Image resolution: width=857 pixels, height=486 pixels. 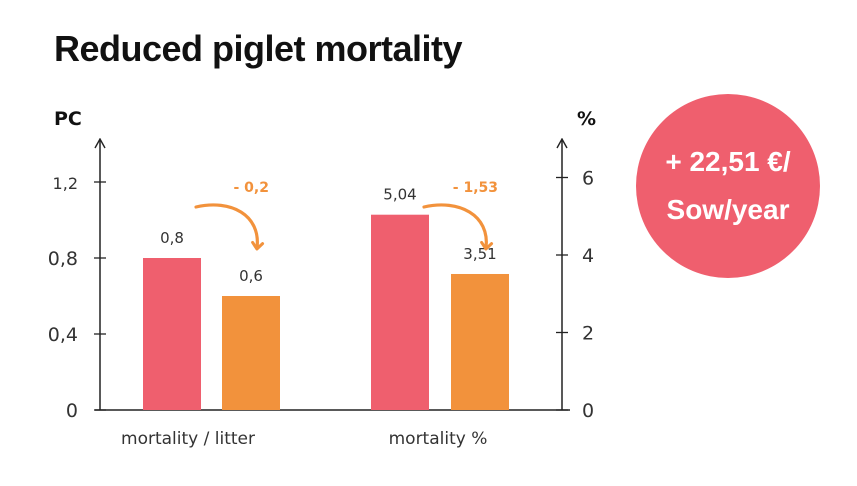 I want to click on left-axis-tick-label: 0,8, so click(x=63, y=259).